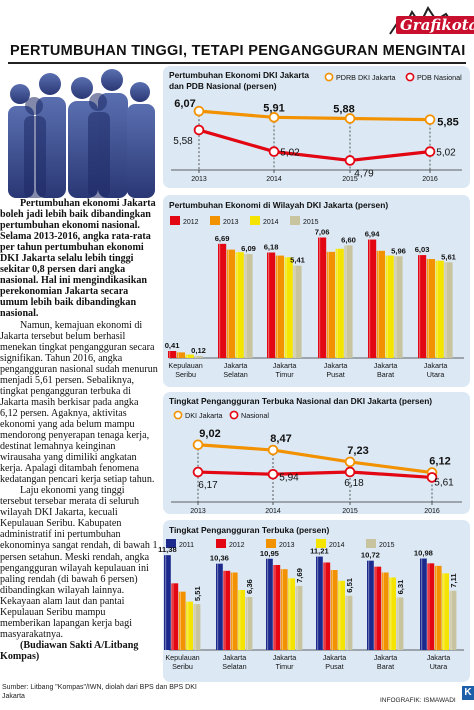 The height and width of the screenshot is (710, 474). What do you see at coordinates (334, 666) in the screenshot?
I see `category-label: Pusat` at bounding box center [334, 666].